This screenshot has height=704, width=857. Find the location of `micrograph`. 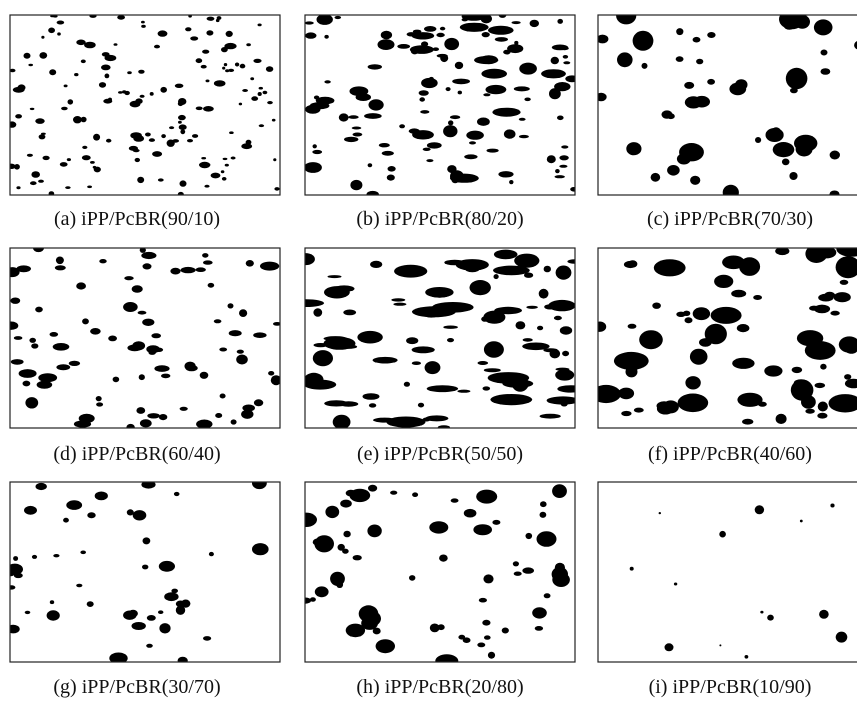

micrograph is located at coordinates (145, 105).